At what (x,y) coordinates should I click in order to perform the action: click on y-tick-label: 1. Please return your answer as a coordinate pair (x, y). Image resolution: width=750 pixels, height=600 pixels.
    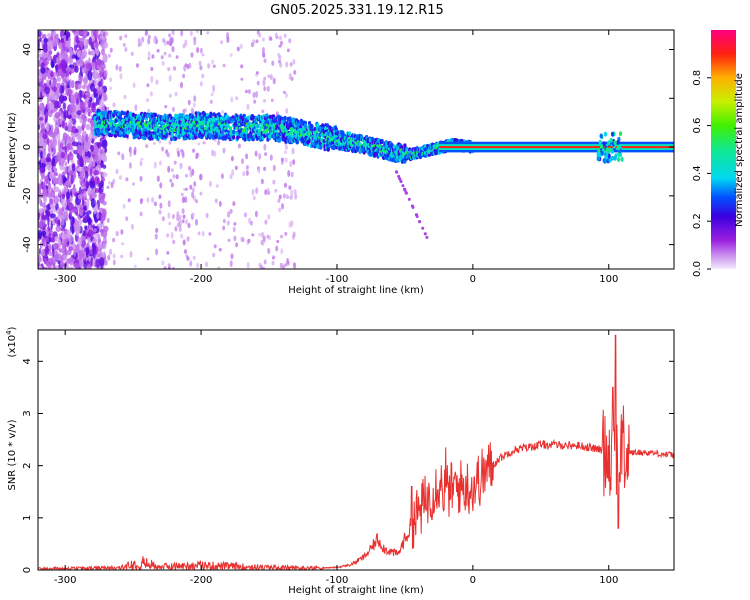
    Looking at the image, I should click on (27, 518).